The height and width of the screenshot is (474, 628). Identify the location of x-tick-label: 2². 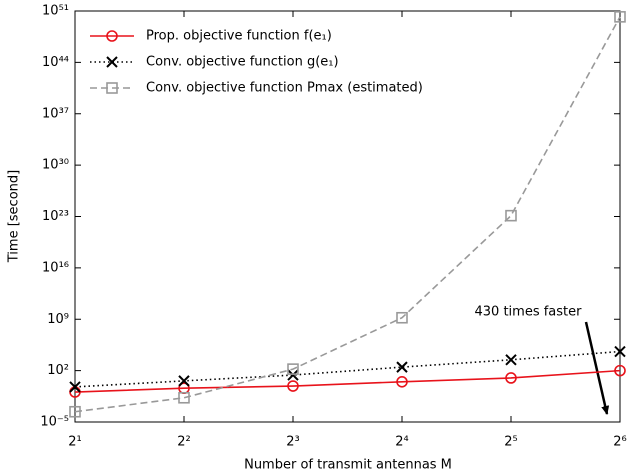
(183, 442).